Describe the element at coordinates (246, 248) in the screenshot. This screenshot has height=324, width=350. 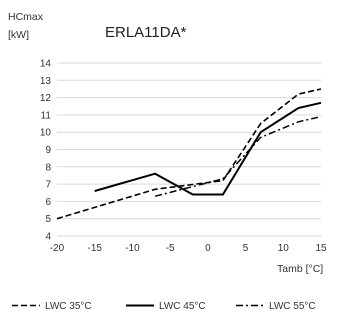
I see `x-tick-label: 5` at that location.